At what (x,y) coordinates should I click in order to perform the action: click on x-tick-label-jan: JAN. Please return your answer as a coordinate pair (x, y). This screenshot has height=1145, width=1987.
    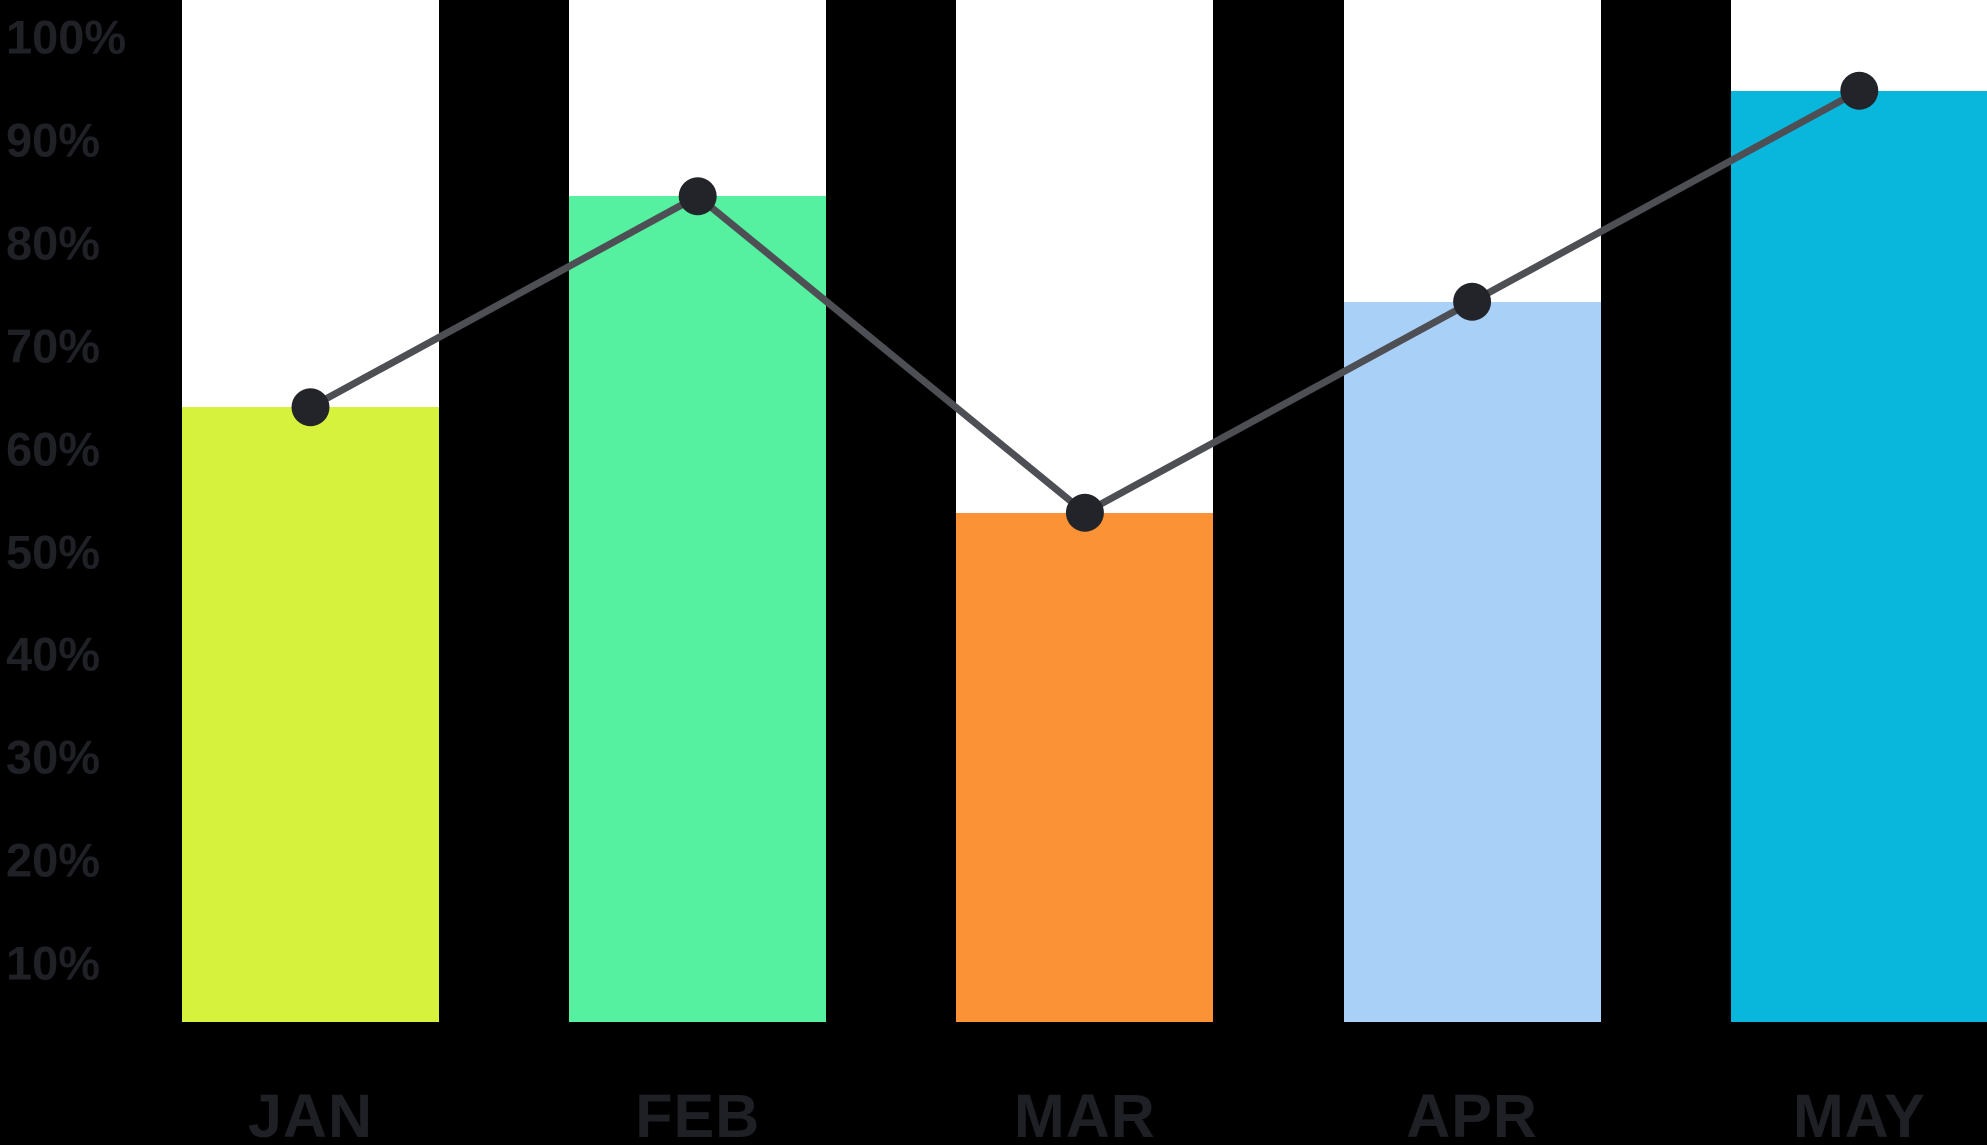
    Looking at the image, I should click on (310, 1113).